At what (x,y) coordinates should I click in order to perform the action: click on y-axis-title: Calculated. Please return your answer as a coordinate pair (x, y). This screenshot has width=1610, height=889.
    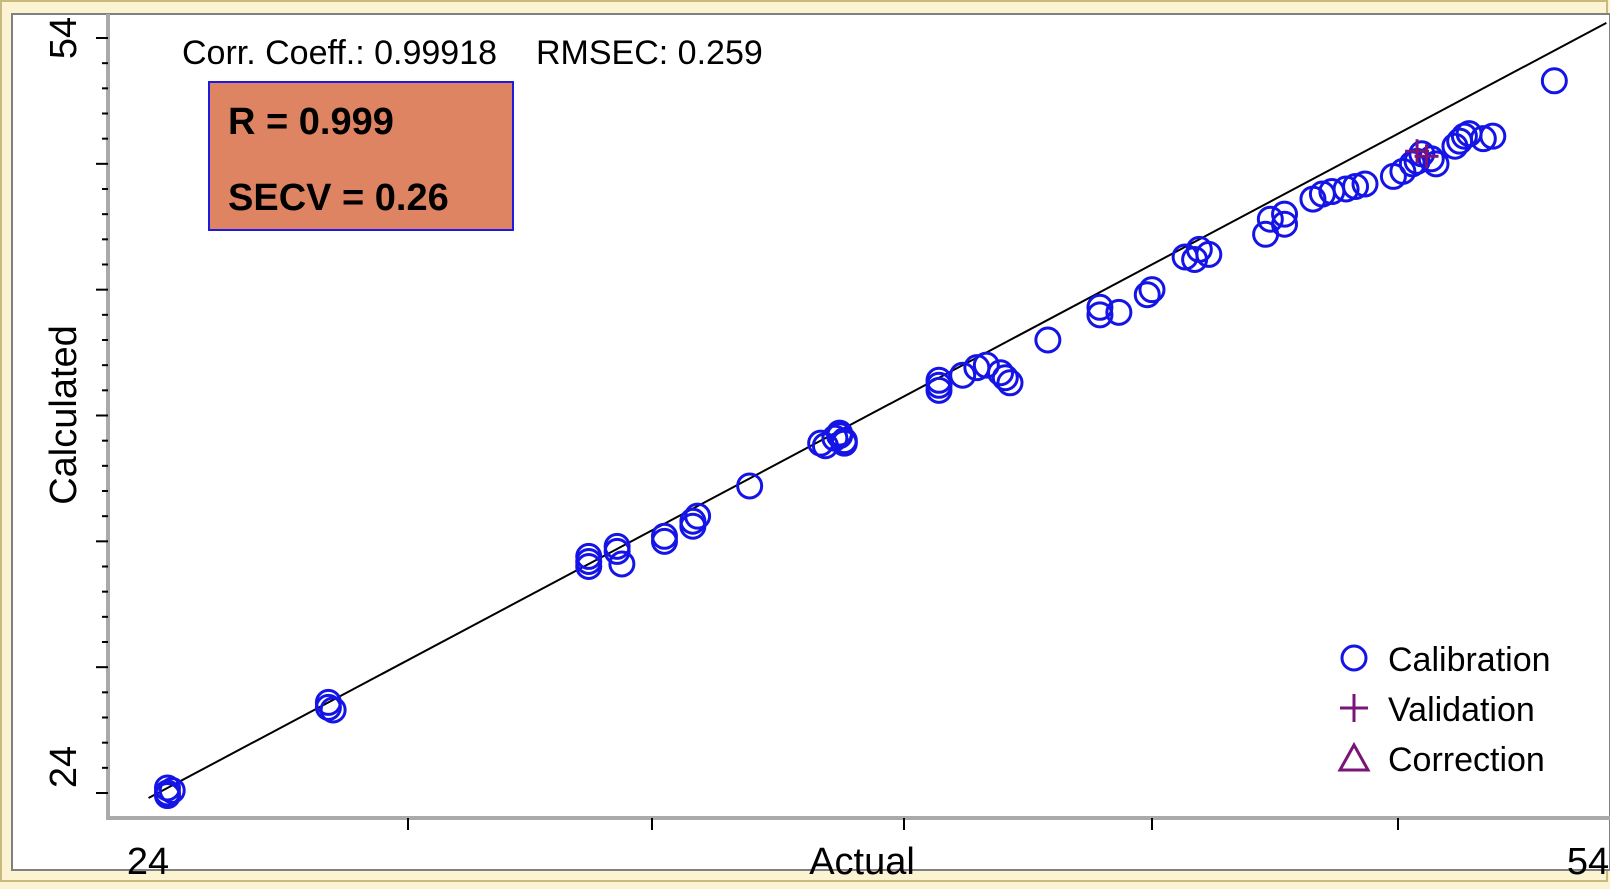
    Looking at the image, I should click on (64, 415).